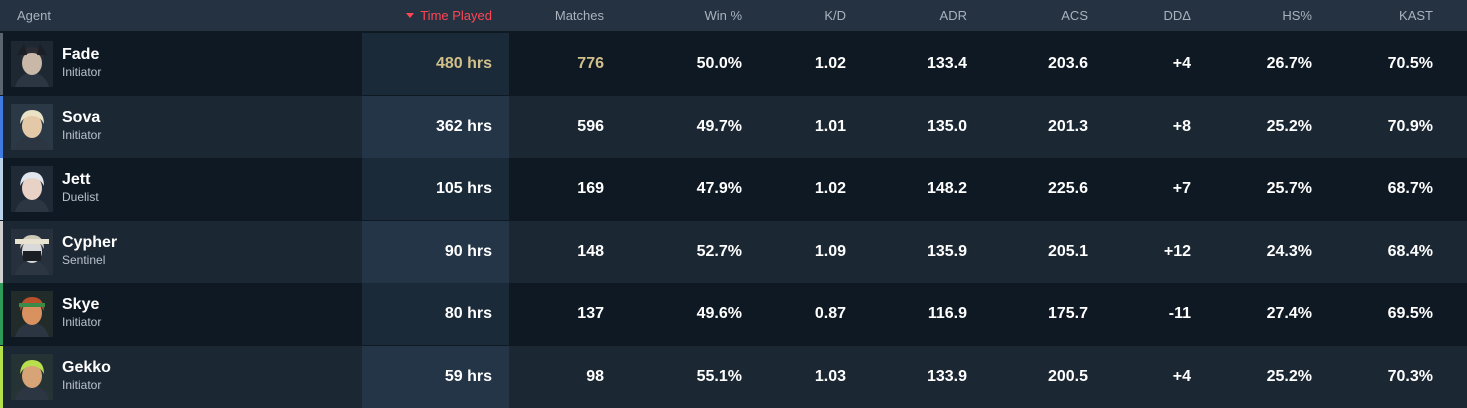 The width and height of the screenshot is (1467, 408). Describe the element at coordinates (1177, 15) in the screenshot. I see `col-header-dd: DDΔ` at that location.